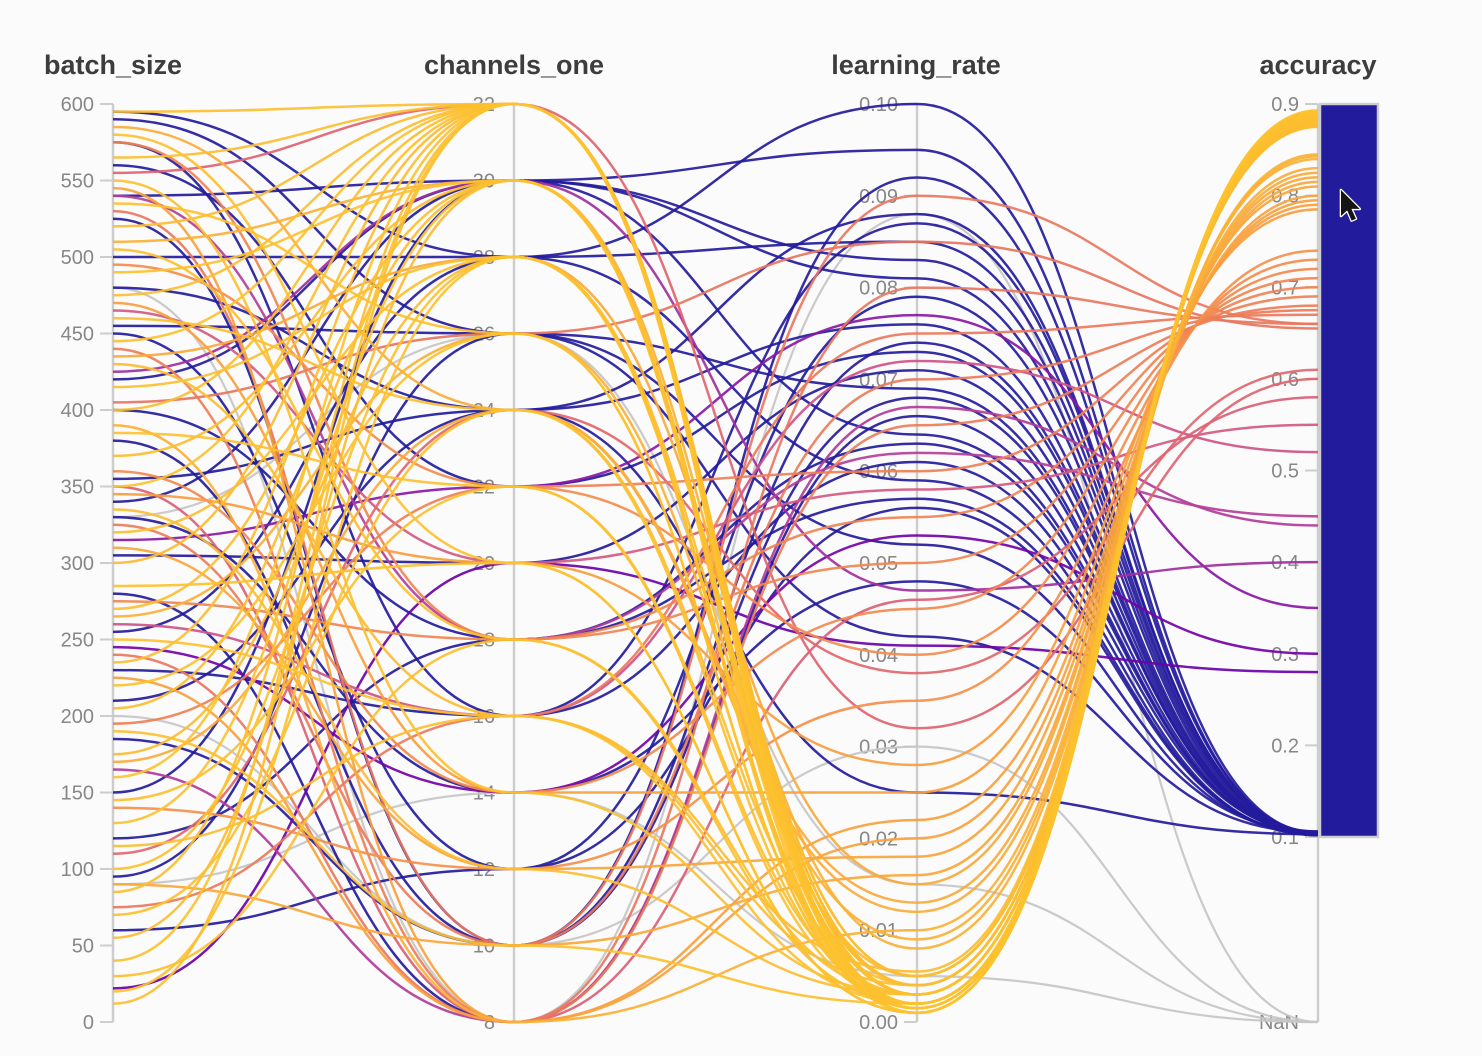 The image size is (1482, 1056). What do you see at coordinates (1285, 105) in the screenshot?
I see `tick-label: 0.9` at bounding box center [1285, 105].